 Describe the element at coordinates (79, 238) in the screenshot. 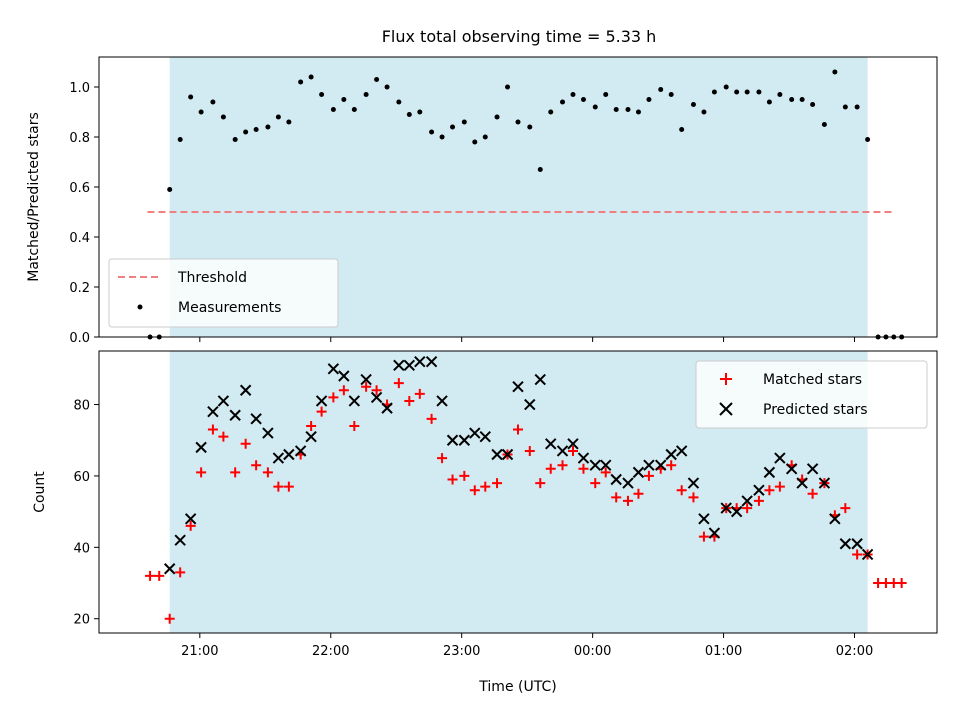

I see `ratio-y-tick-label: 0.4` at that location.